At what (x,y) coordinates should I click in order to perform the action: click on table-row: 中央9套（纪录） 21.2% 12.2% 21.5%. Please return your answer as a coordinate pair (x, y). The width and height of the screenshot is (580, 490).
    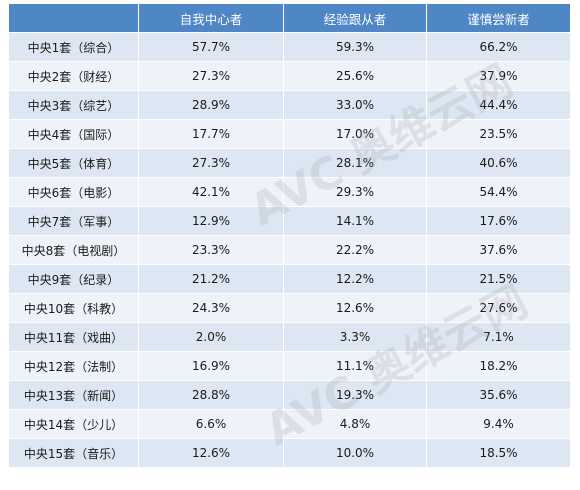
    Looking at the image, I should click on (289, 279).